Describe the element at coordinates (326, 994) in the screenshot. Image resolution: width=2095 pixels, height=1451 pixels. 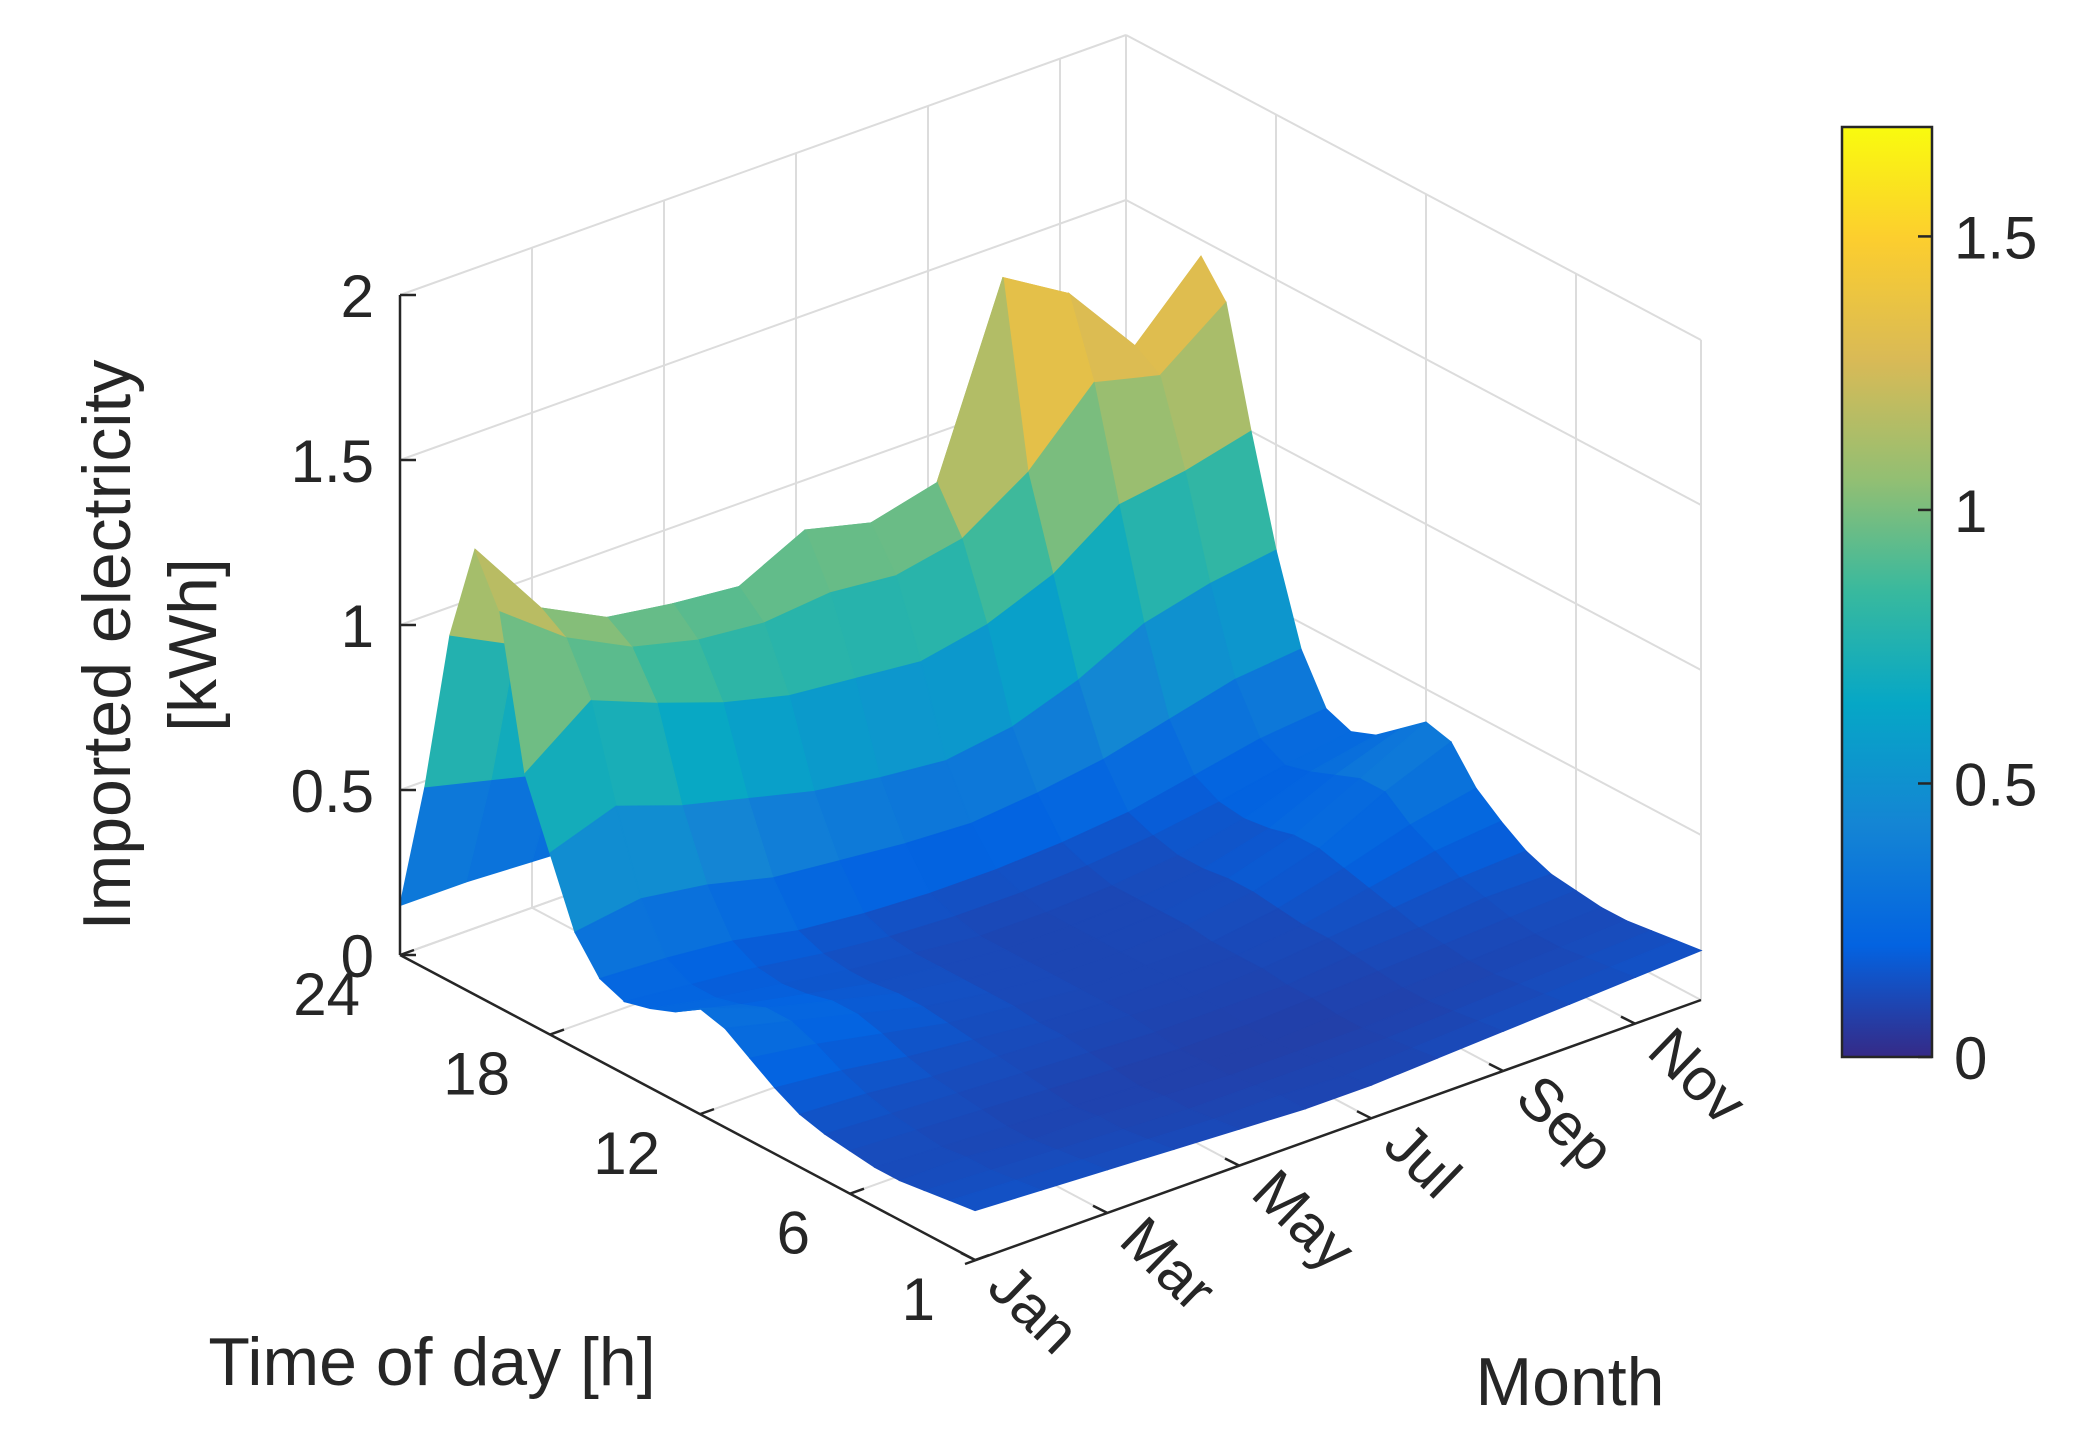
I see `y-tick-label: 24` at that location.